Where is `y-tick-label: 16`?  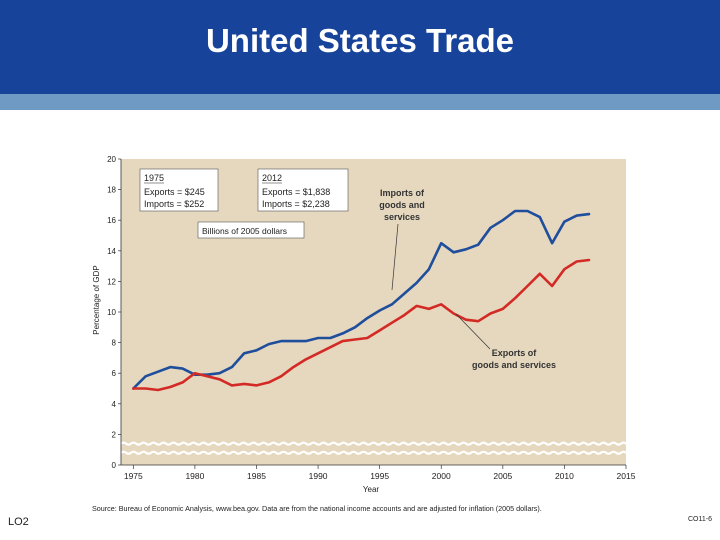
y-tick-label: 16 is located at coordinates (111, 220).